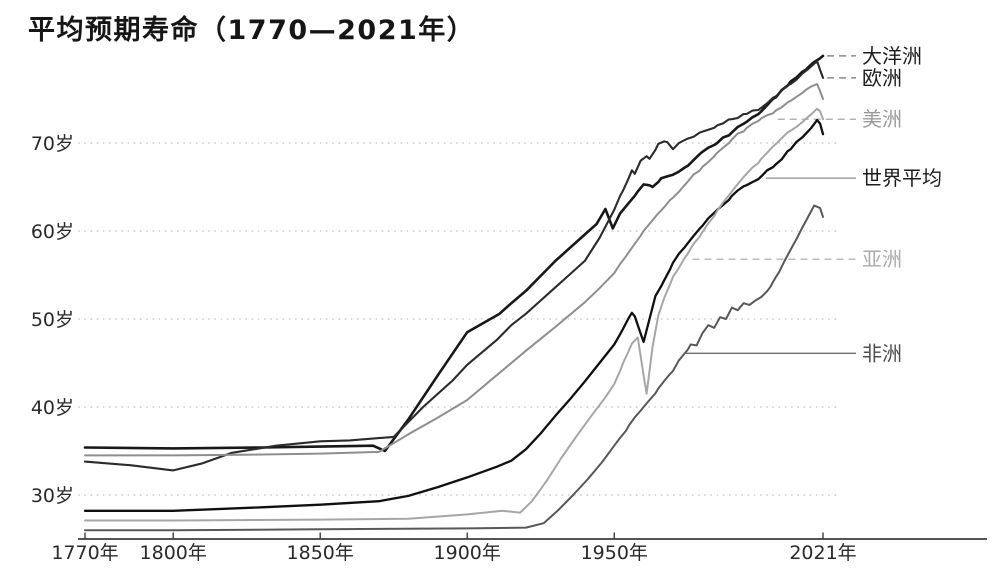 The image size is (994, 584). Describe the element at coordinates (882, 119) in the screenshot. I see `series-label-americas: 美洲` at that location.